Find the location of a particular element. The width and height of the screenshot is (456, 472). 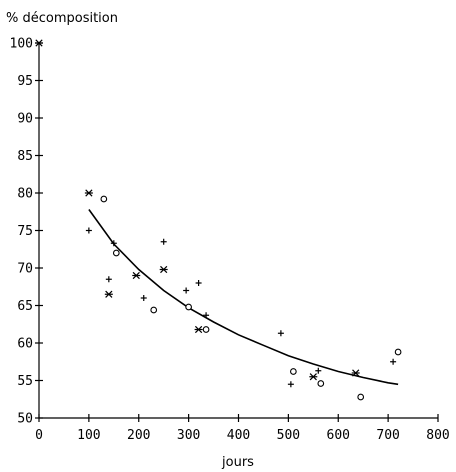

y-tick-label: 50 is located at coordinates (25, 419).